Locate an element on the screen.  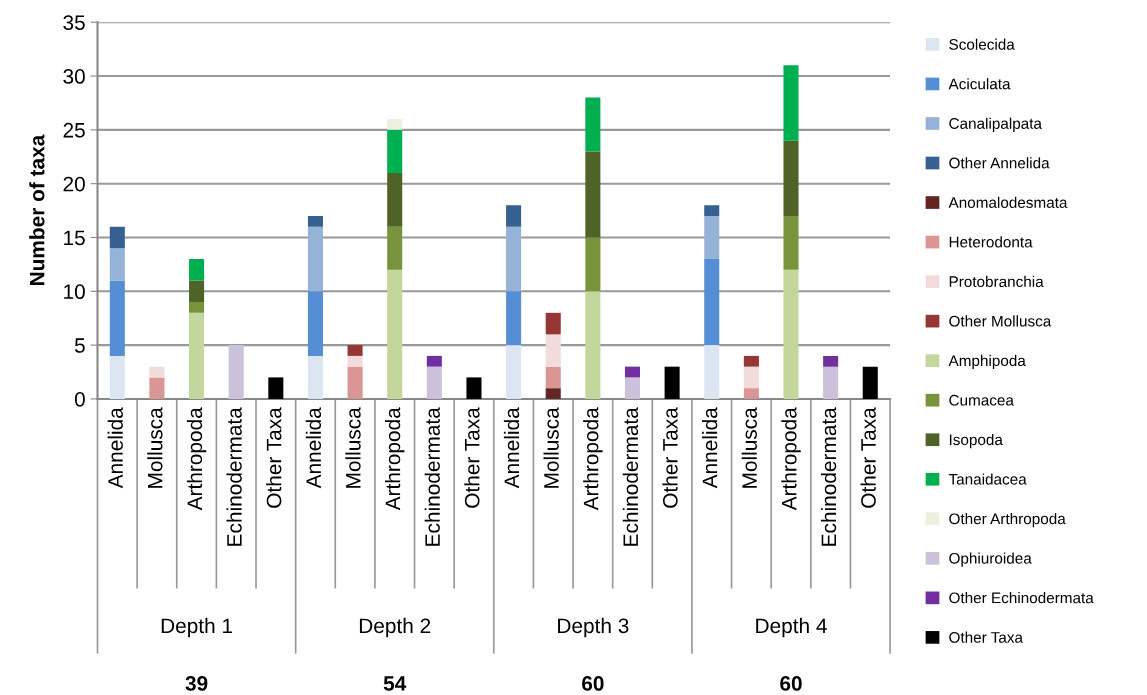
legend-label: Aciculata is located at coordinates (979, 84).